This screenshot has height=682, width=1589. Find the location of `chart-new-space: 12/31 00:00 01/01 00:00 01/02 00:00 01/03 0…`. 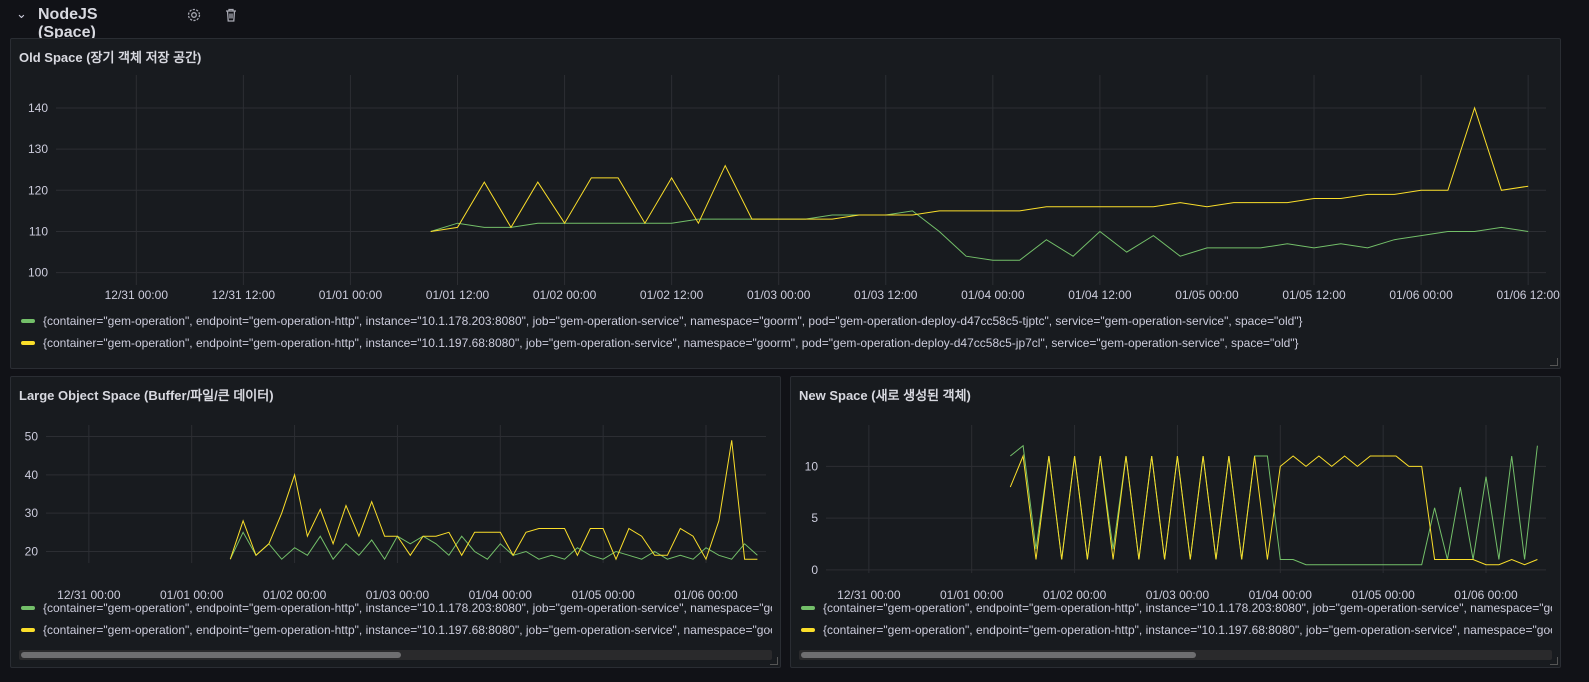

chart-new-space: 12/31 00:00 01/01 00:00 01/02 00:00 01/03 0… is located at coordinates (1175, 512).